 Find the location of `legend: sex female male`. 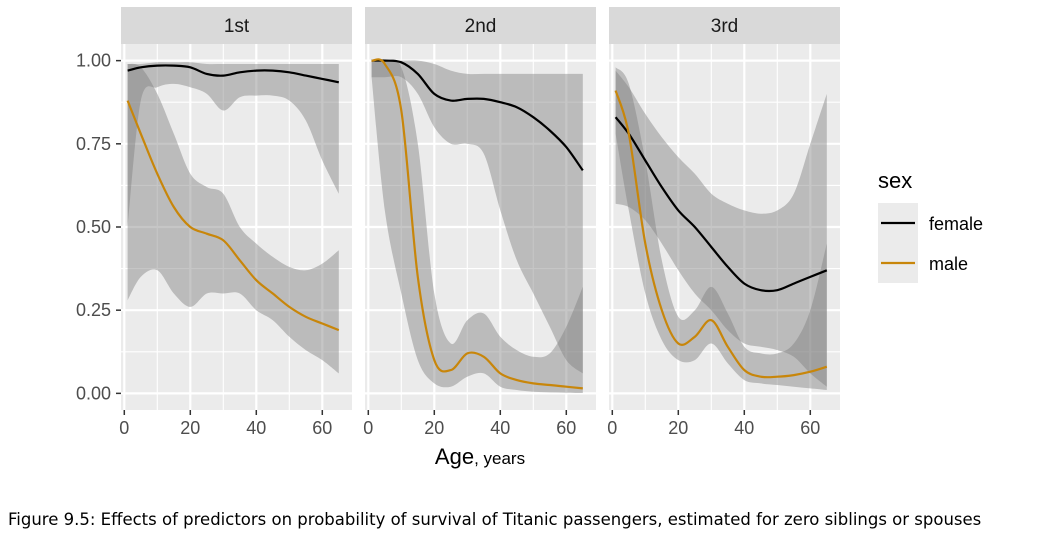

legend: sex female male is located at coordinates (930, 225).